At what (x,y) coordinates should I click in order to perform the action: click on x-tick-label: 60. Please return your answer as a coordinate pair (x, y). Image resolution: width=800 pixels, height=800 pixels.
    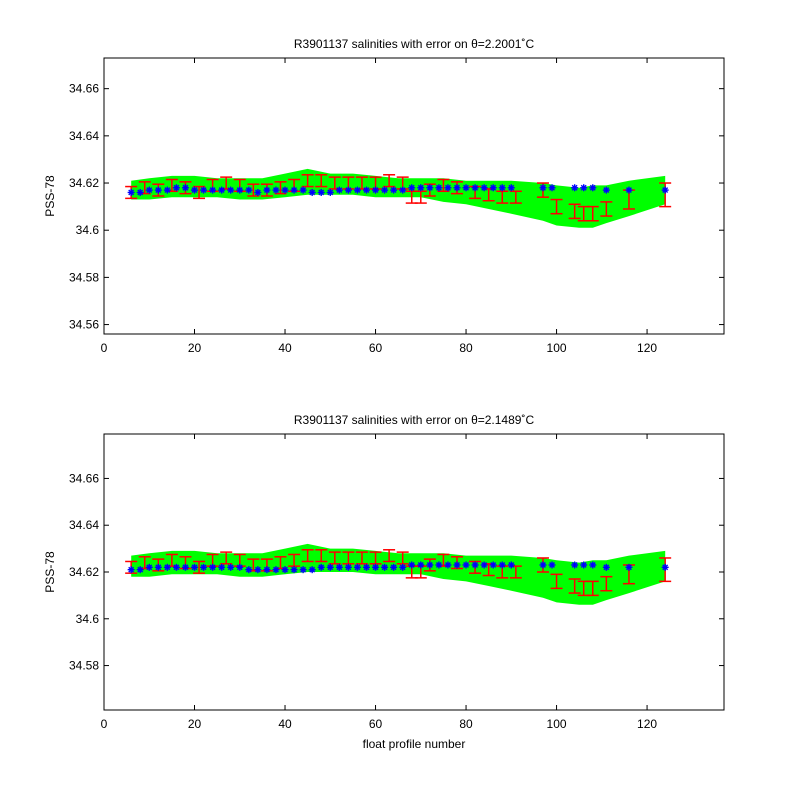
    Looking at the image, I should click on (376, 348).